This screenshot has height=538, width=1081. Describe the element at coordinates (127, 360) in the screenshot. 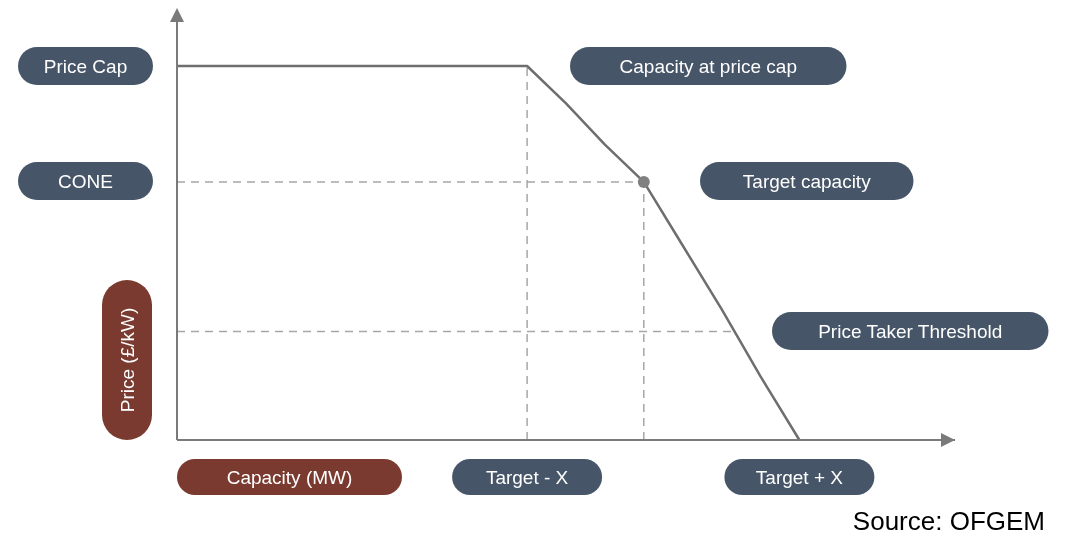

I see `y-axis-title: Price (£/kW)` at that location.